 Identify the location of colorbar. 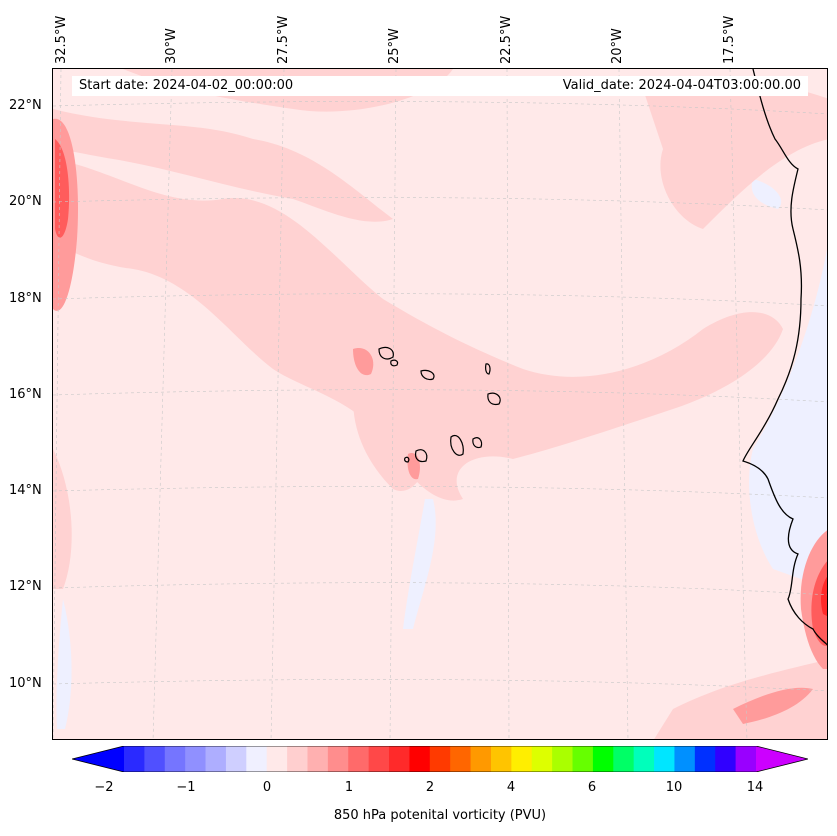
(440, 759).